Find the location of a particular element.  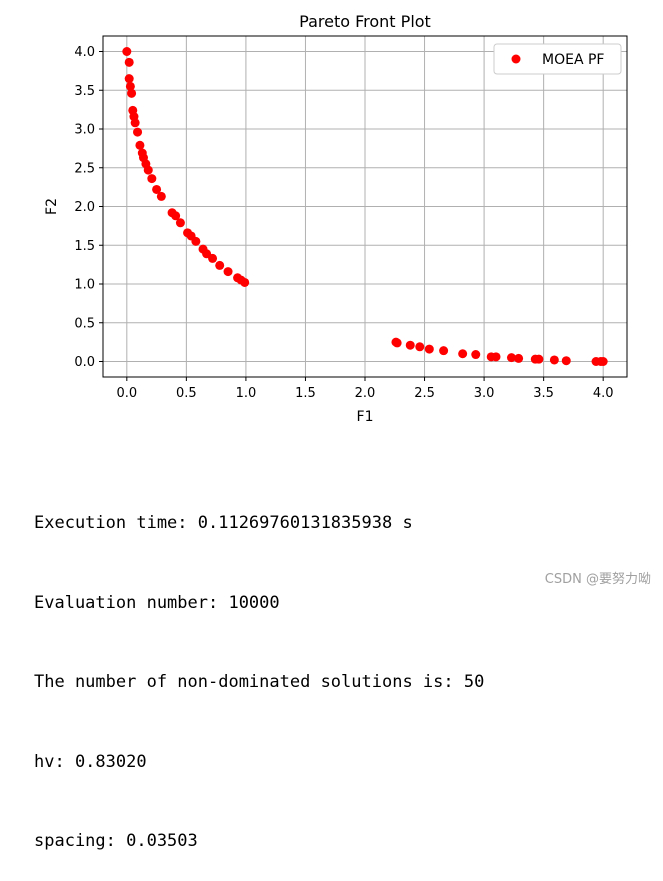

x-tick-label: 0.5 is located at coordinates (186, 393).